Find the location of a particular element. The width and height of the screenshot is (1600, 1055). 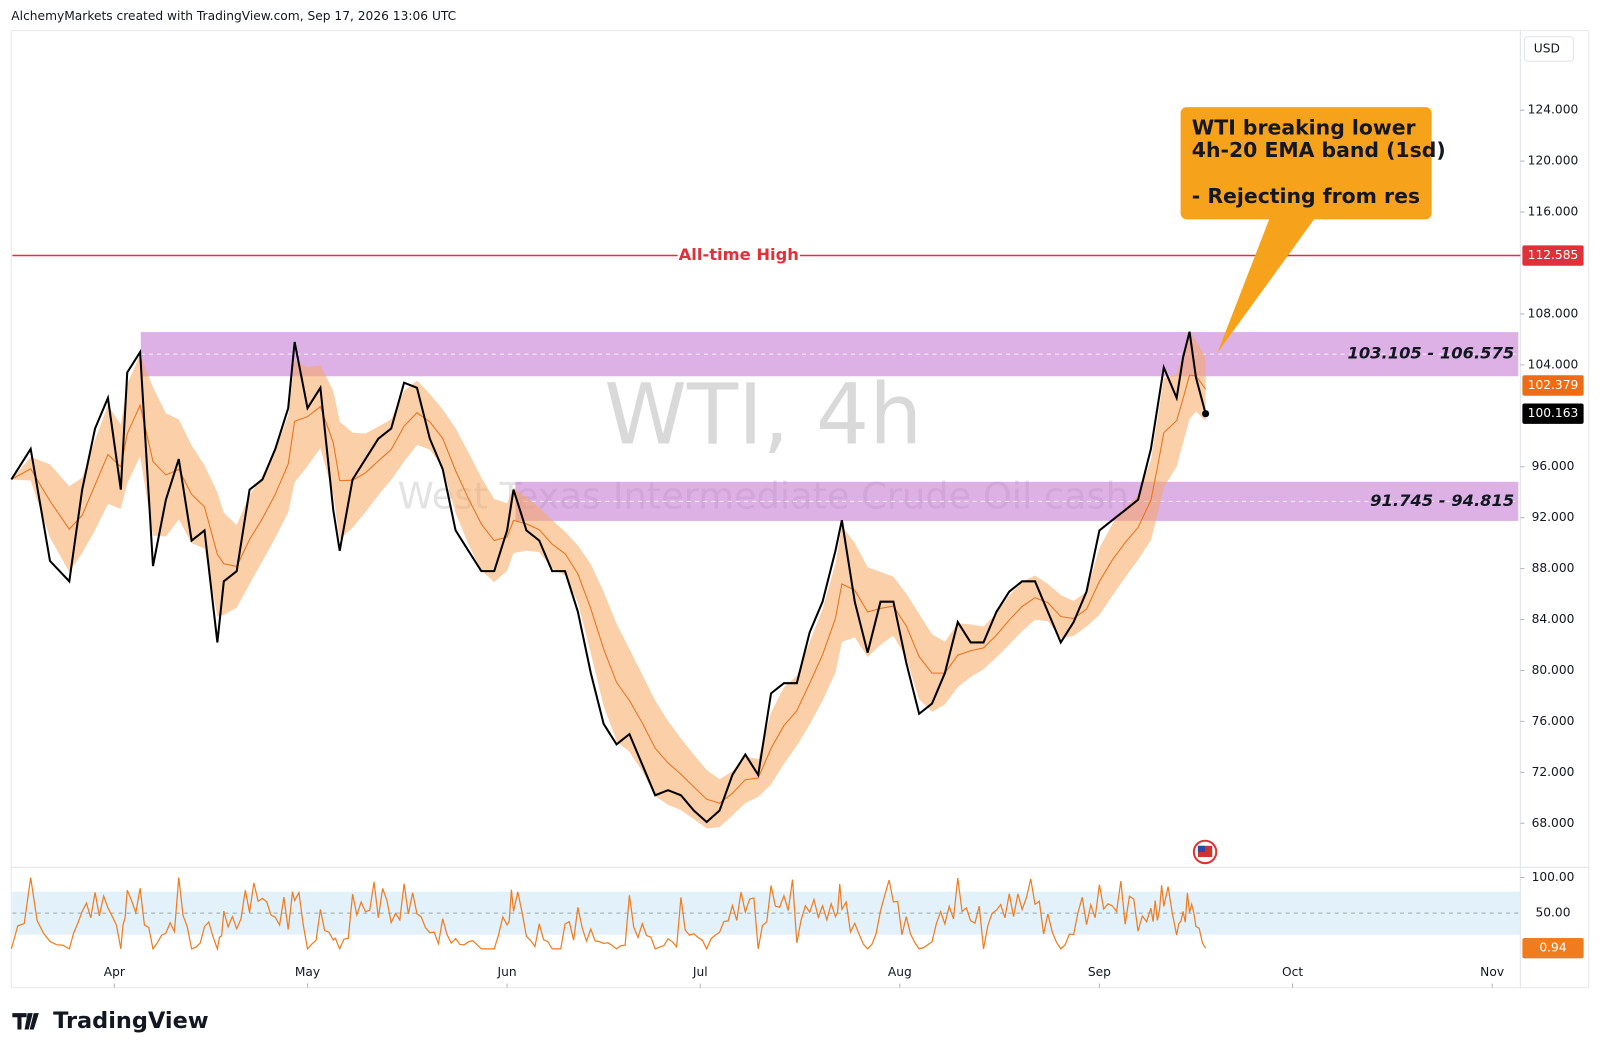

y-tick-label: 96.000 is located at coordinates (1553, 466).